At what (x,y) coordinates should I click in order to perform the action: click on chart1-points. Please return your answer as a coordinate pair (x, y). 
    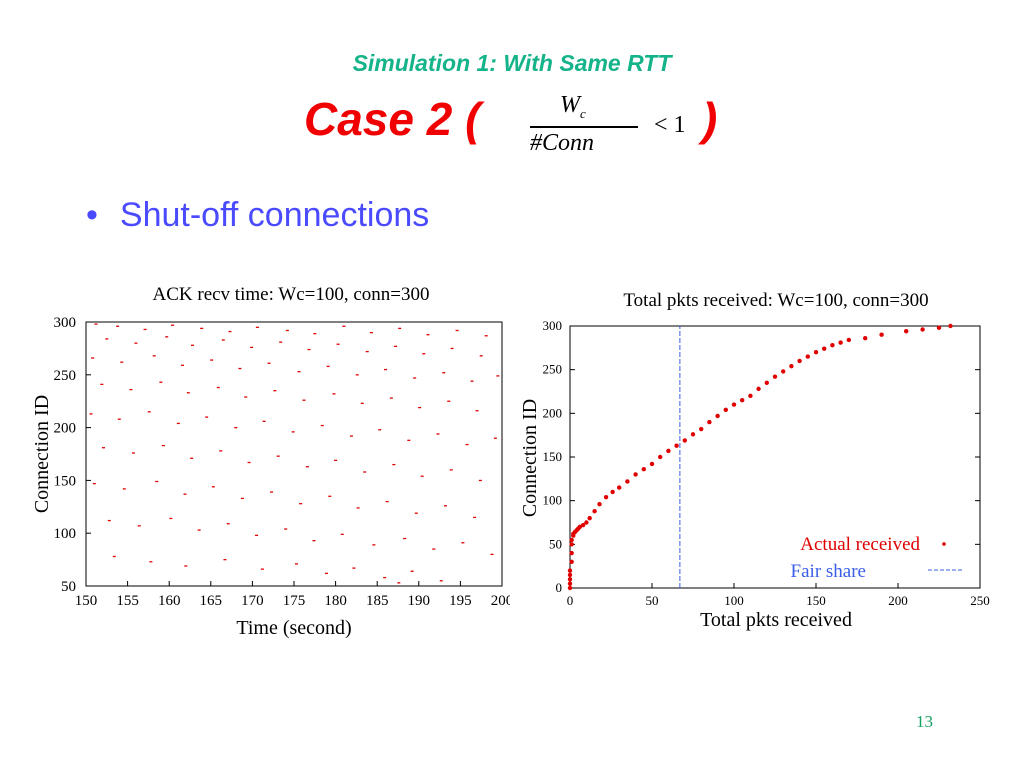
    Looking at the image, I should click on (294, 453).